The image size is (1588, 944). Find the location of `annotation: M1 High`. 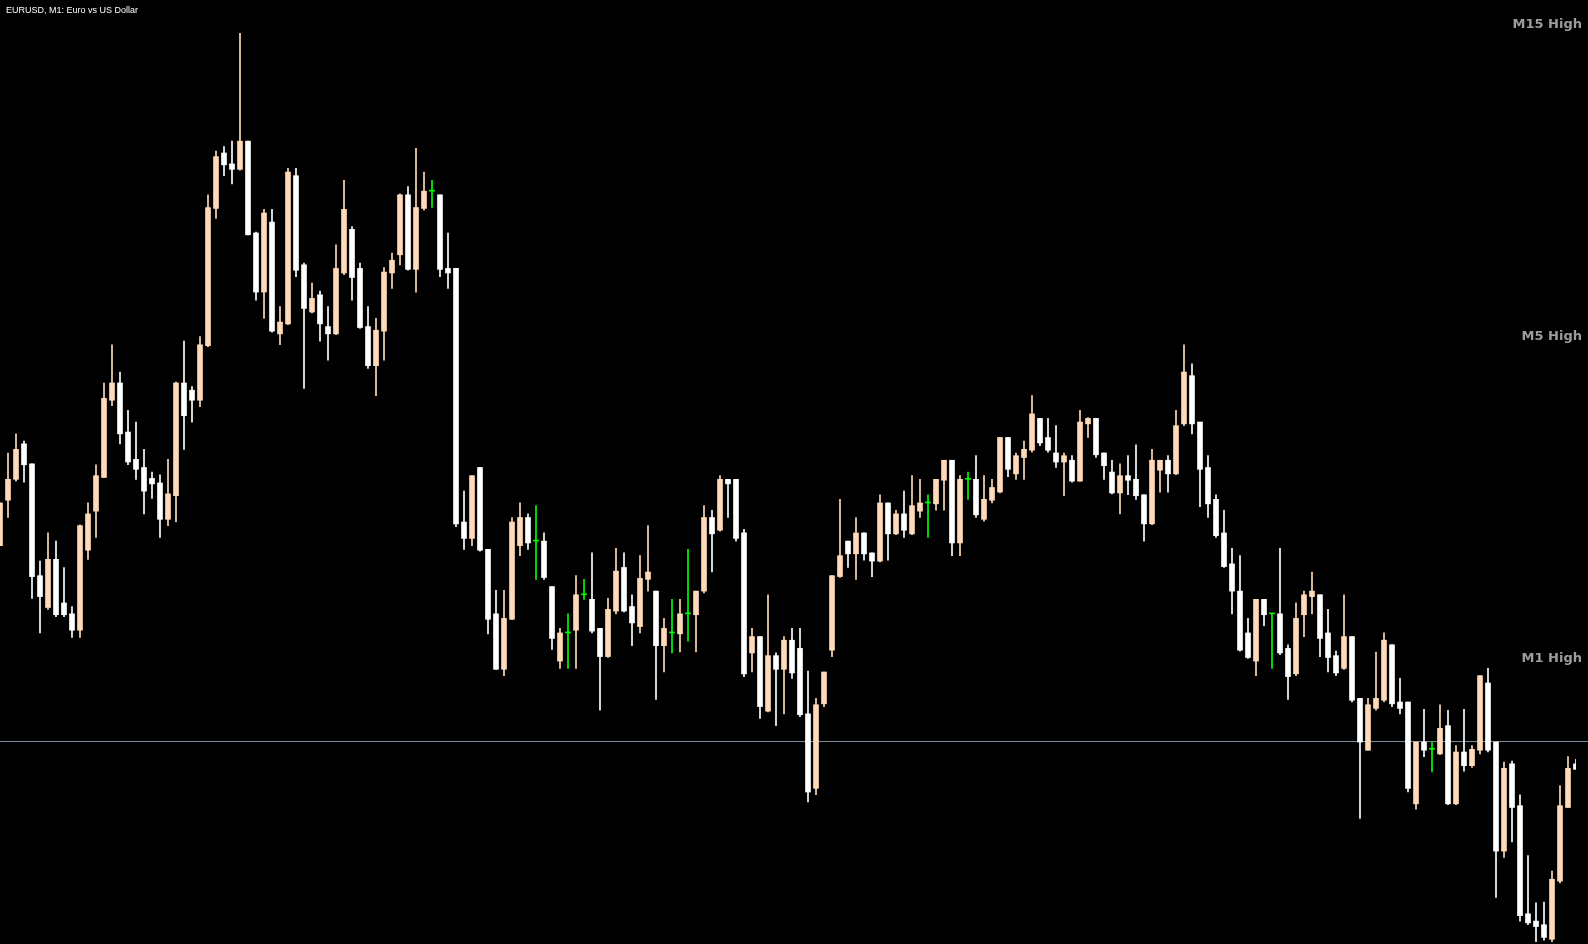

annotation: M1 High is located at coordinates (1551, 658).